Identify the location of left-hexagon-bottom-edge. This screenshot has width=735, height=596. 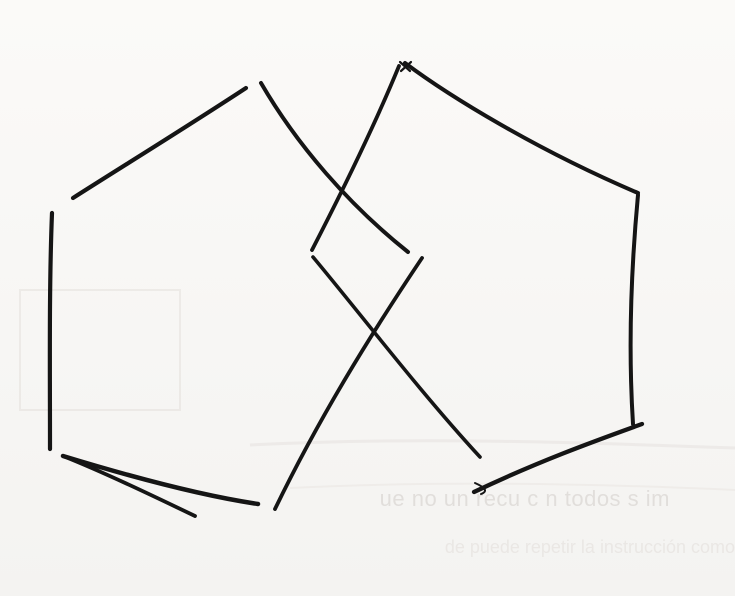
(160, 480).